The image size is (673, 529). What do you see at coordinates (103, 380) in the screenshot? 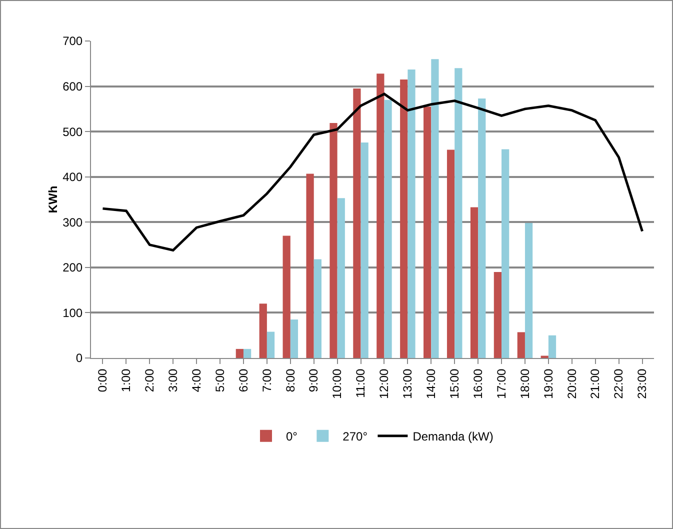
I see `x-tick-label: 0:00` at bounding box center [103, 380].